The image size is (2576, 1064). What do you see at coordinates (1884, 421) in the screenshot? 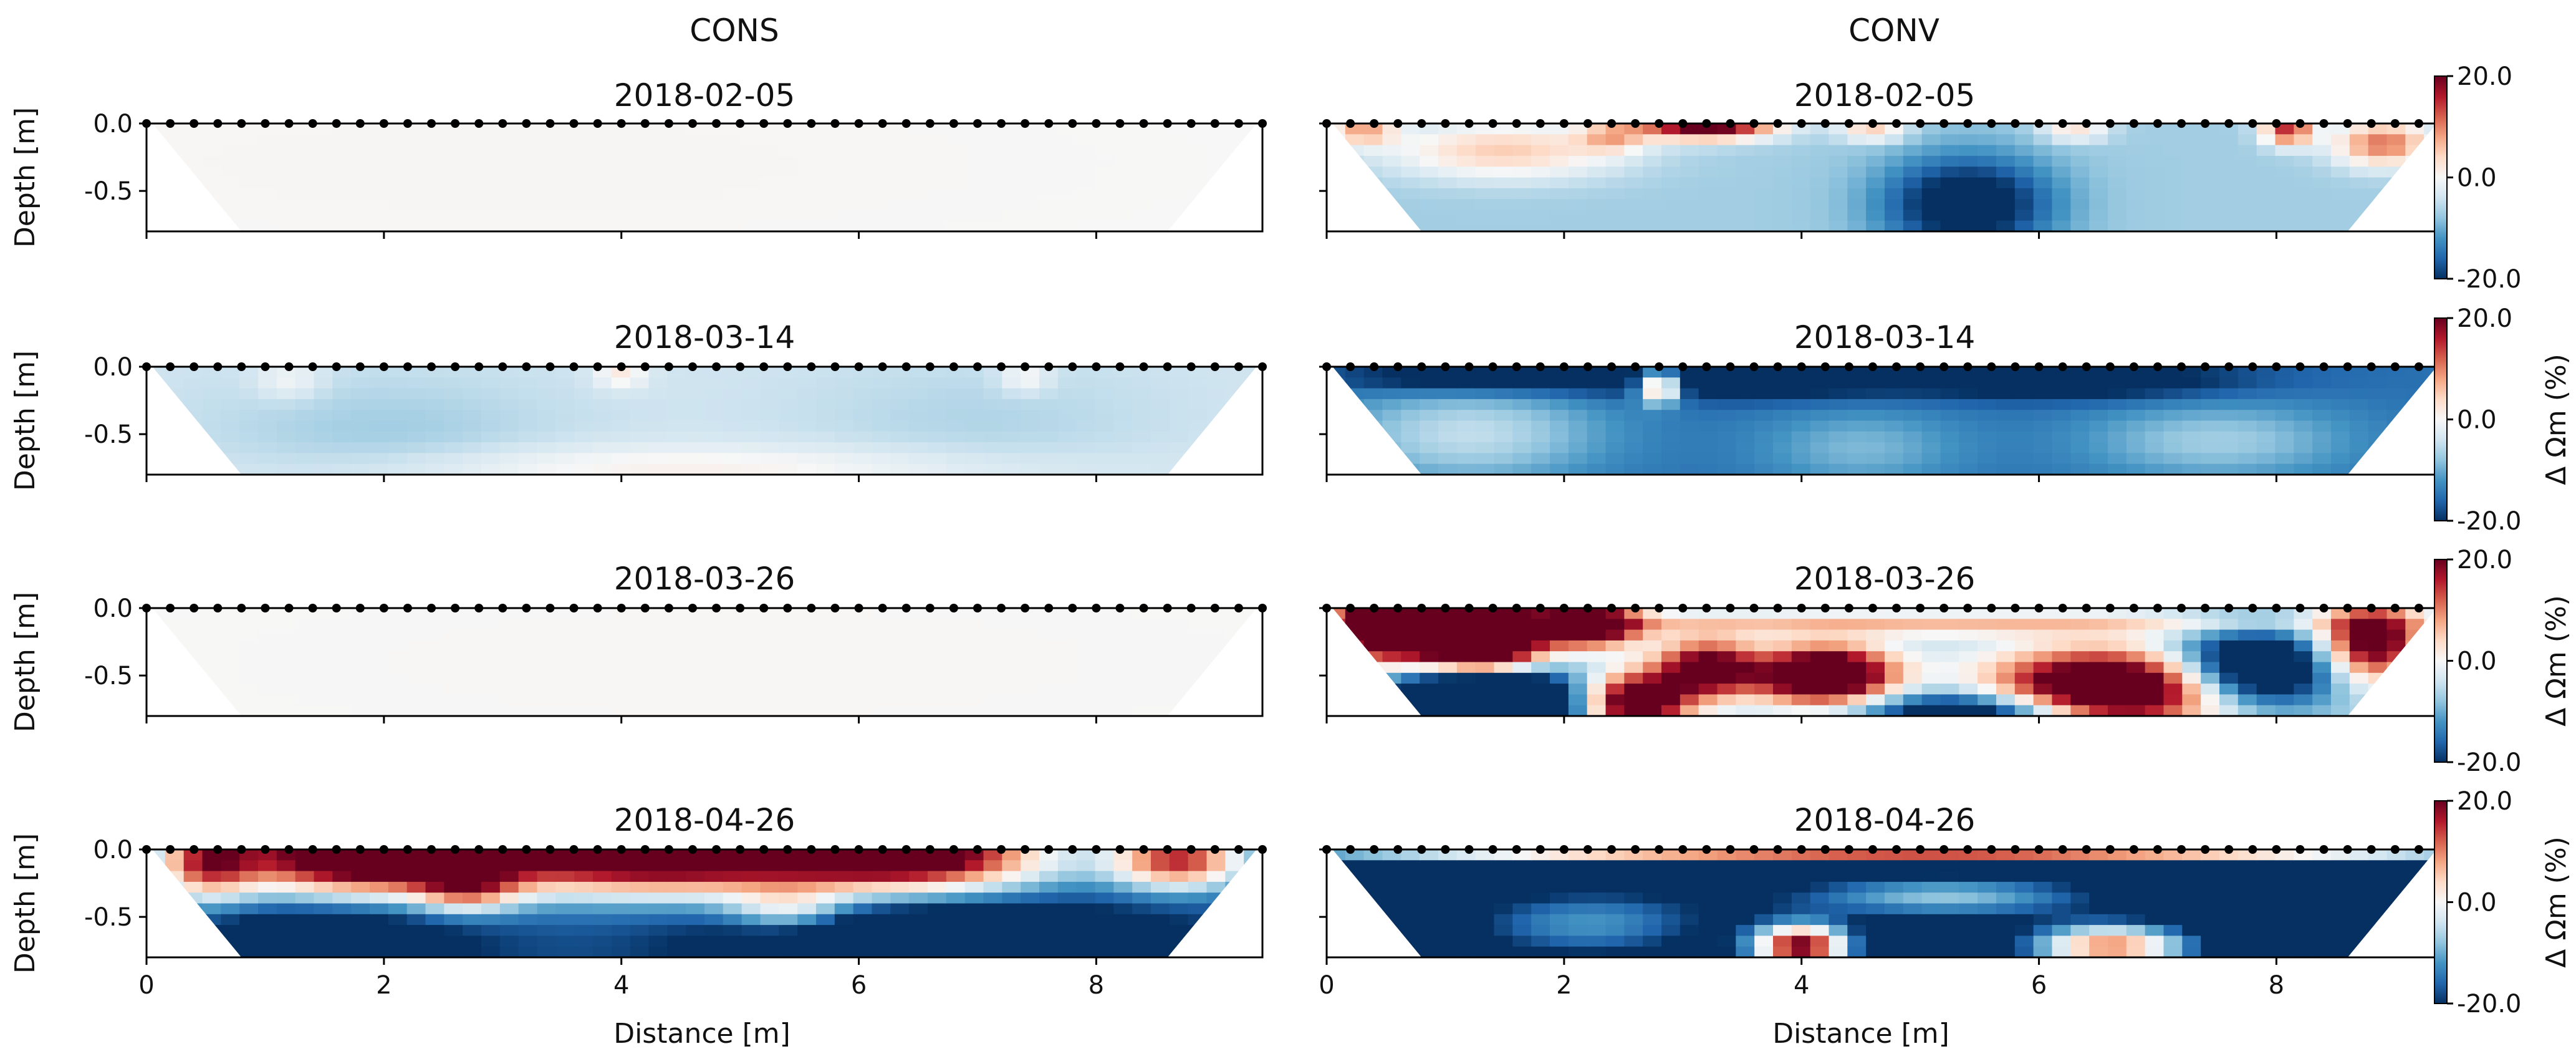
I see `heatmap-cells` at bounding box center [1884, 421].